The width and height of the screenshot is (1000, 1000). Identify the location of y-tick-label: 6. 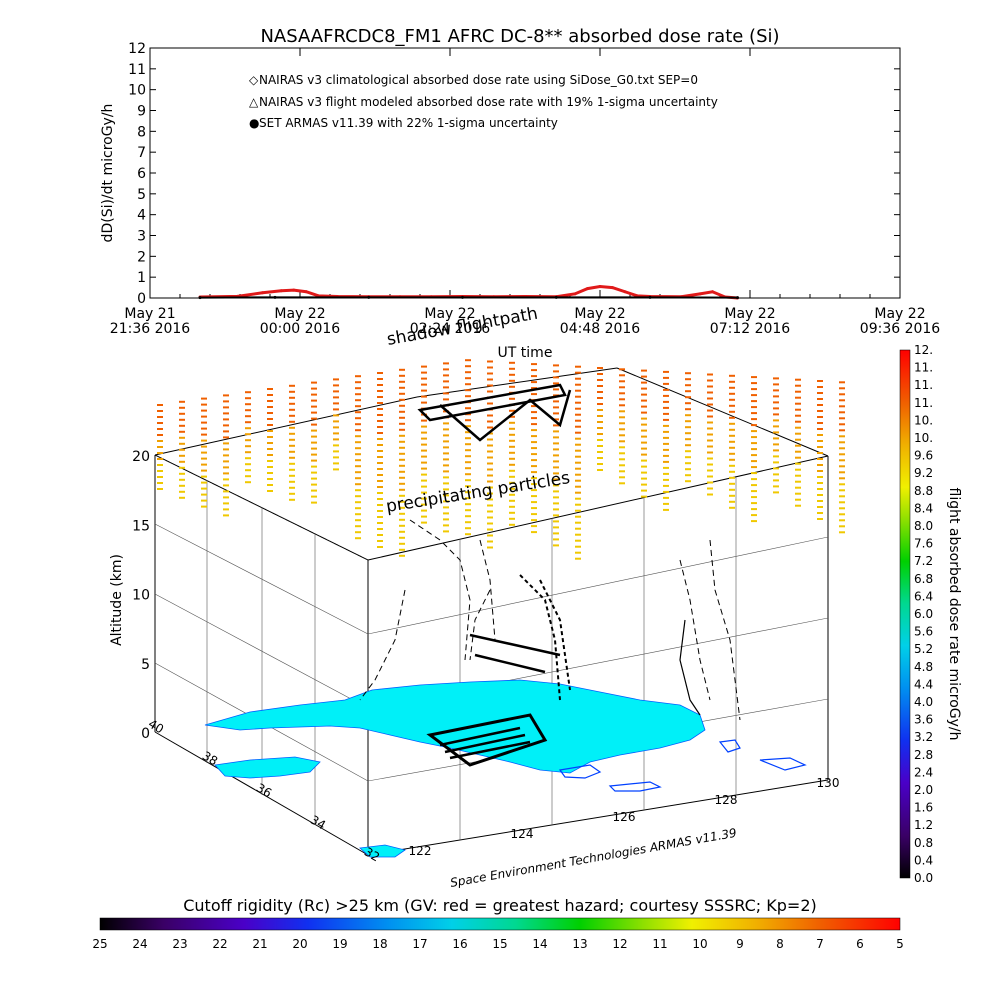
(141, 174).